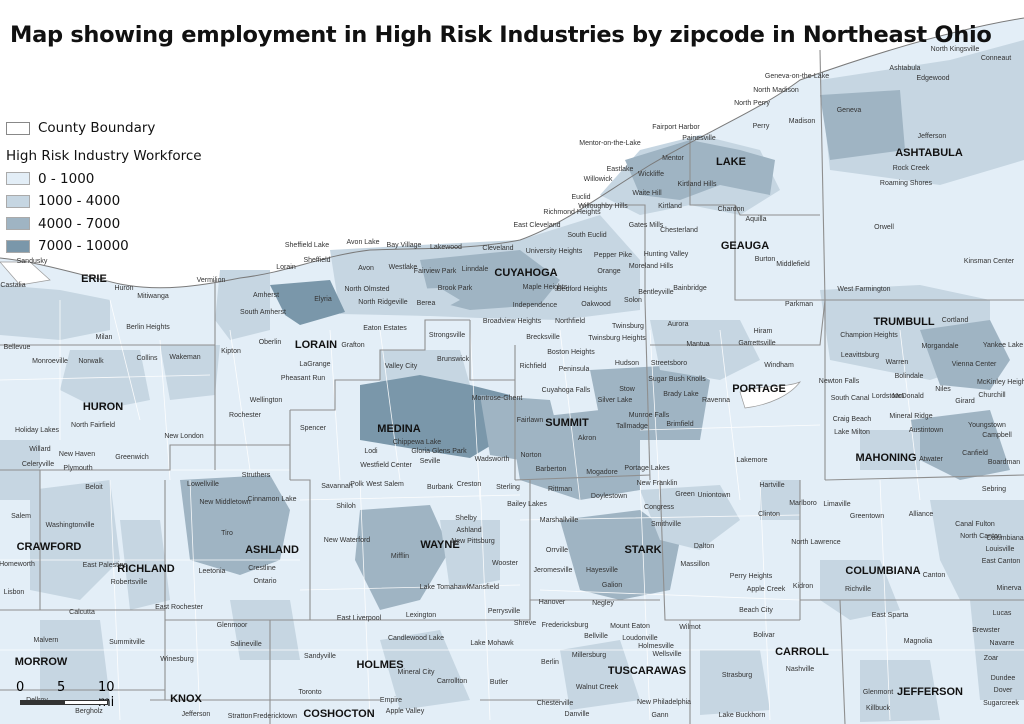 The height and width of the screenshot is (724, 1024). I want to click on place-label: Richville, so click(858, 589).